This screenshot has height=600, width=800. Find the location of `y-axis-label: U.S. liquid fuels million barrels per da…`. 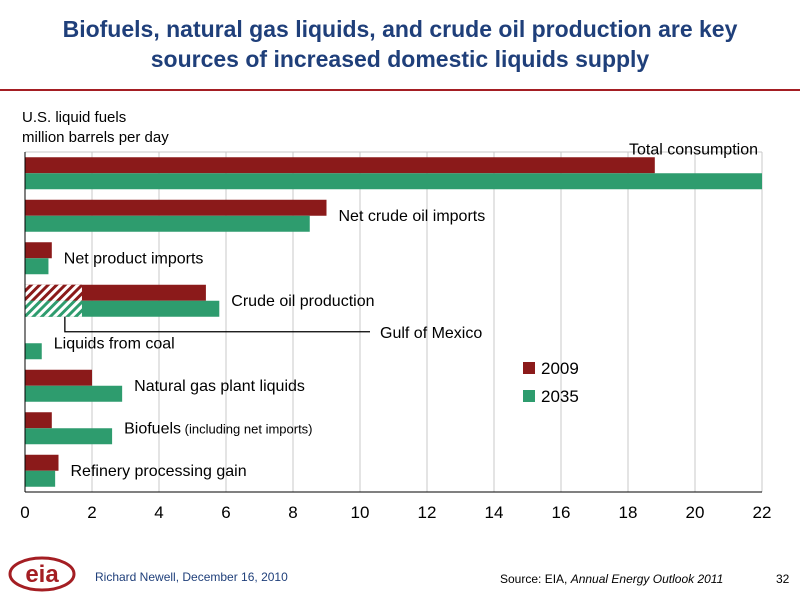

y-axis-label: U.S. liquid fuels million barrels per da… is located at coordinates (95, 128).